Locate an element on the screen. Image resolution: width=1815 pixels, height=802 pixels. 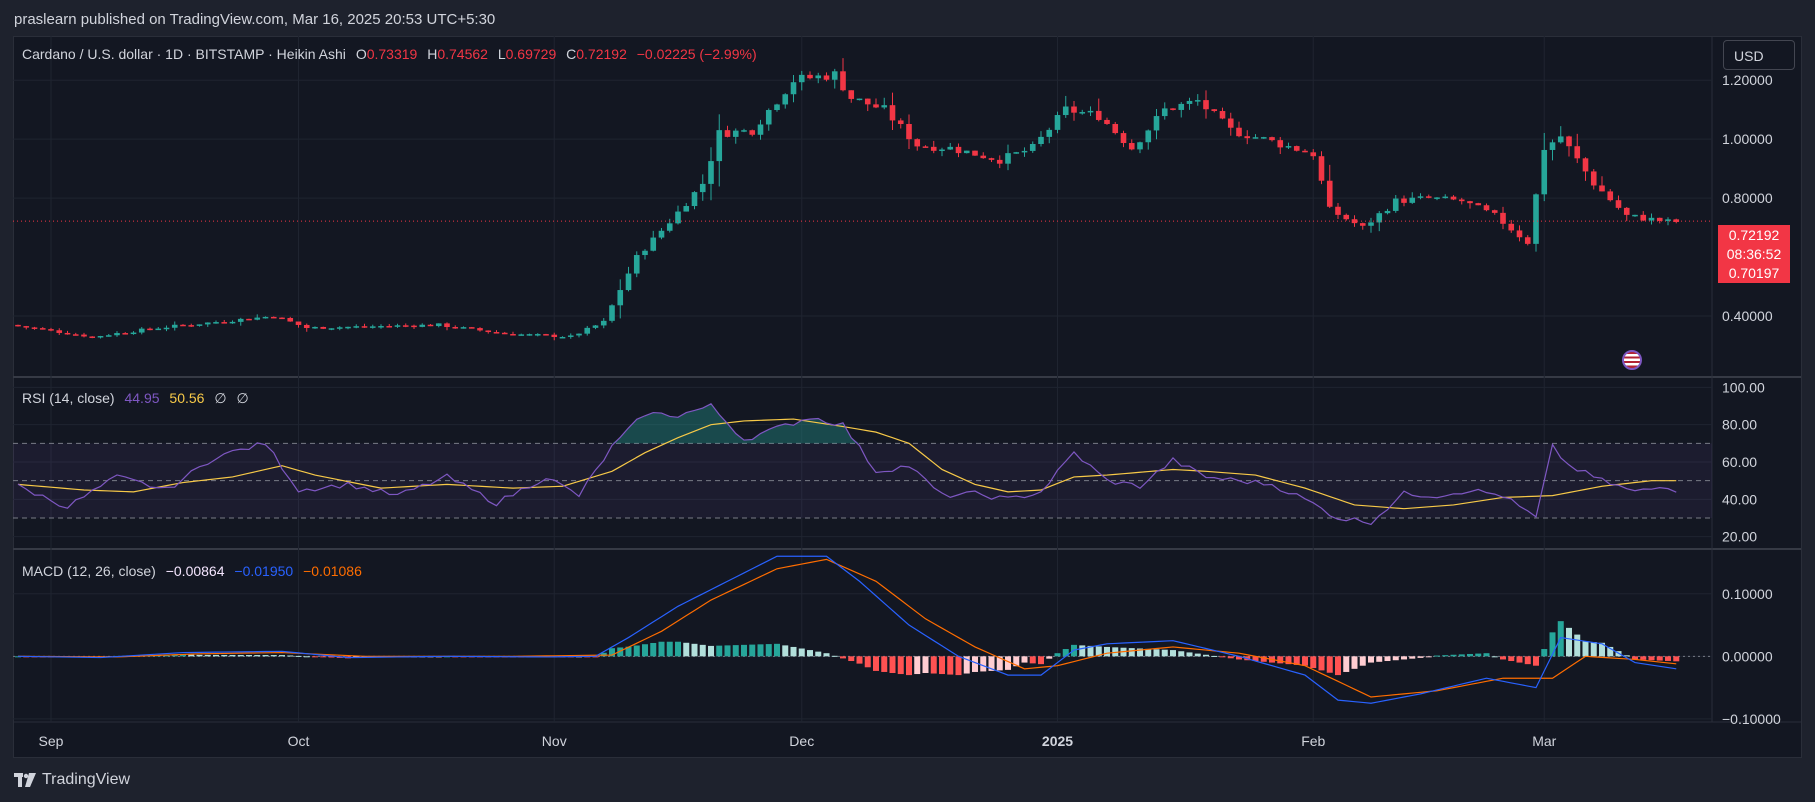
y-tick-label: 0.00000 is located at coordinates (1747, 656).